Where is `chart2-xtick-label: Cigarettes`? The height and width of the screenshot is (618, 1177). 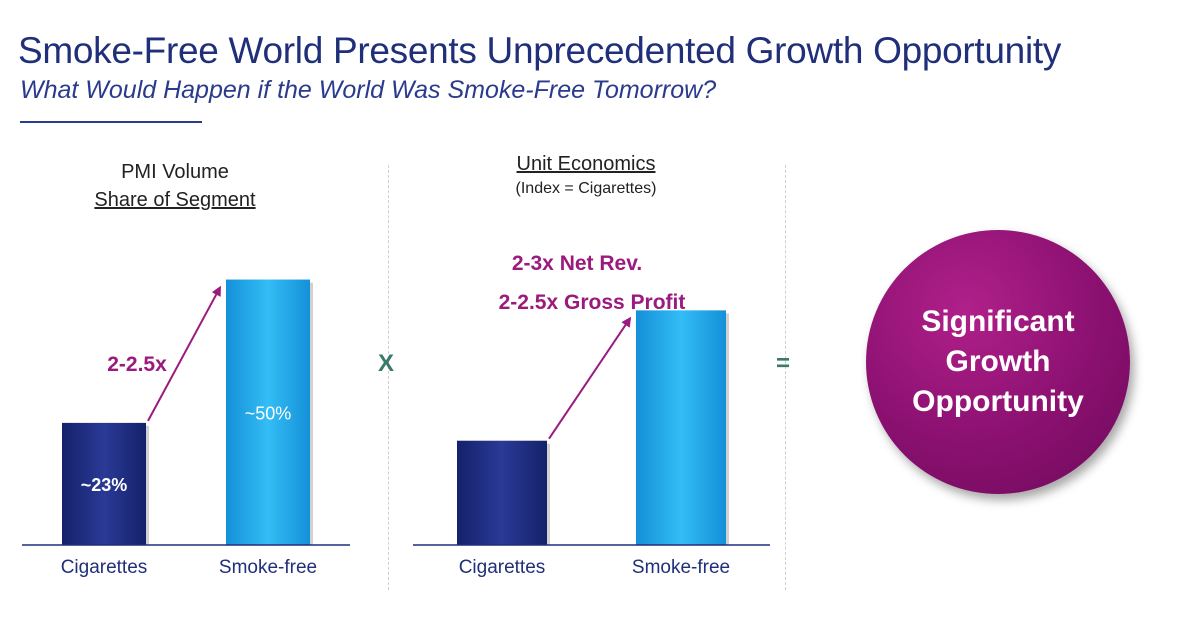 chart2-xtick-label: Cigarettes is located at coordinates (502, 567).